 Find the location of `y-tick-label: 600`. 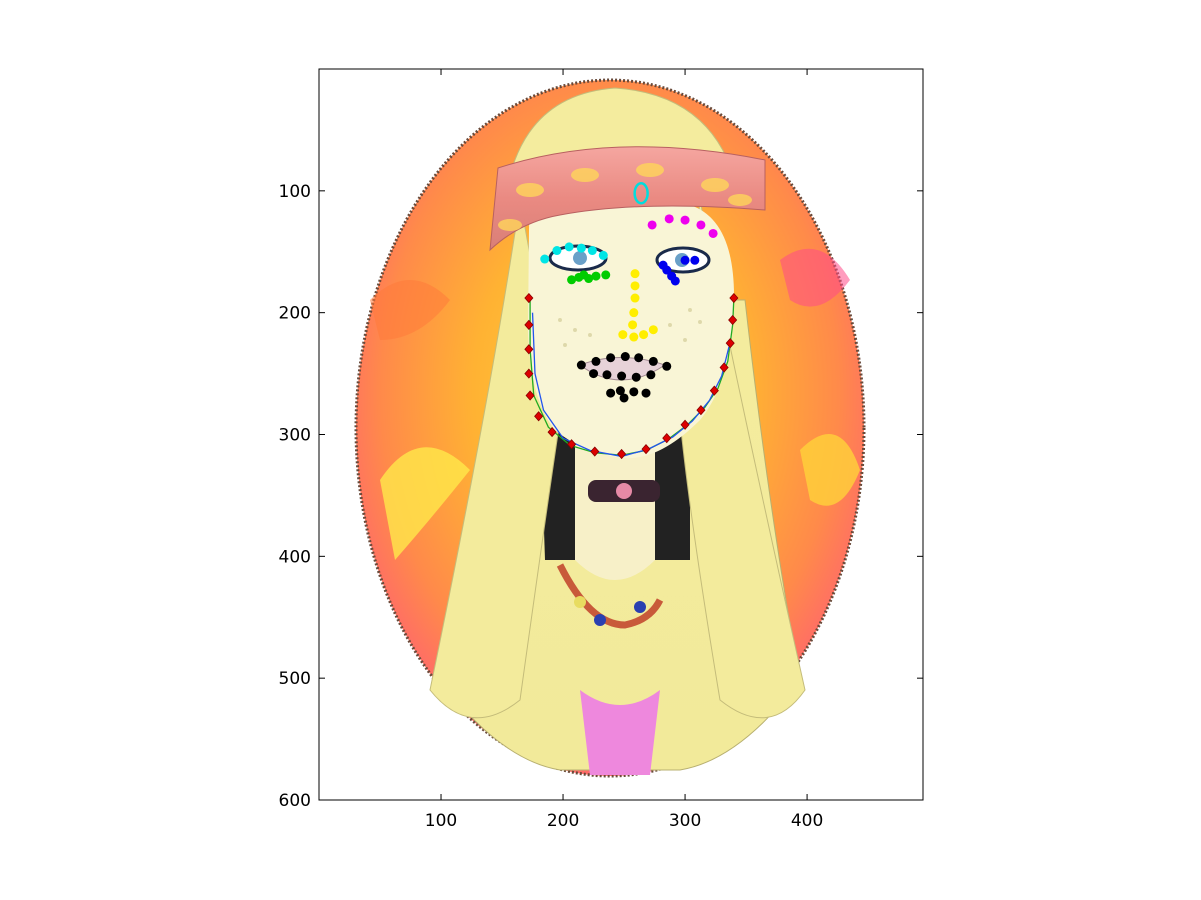

y-tick-label: 600 is located at coordinates (295, 801).